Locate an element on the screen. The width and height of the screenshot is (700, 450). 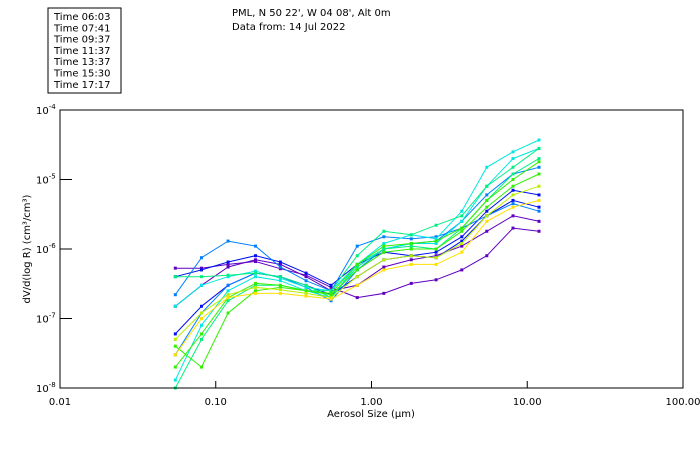
y-tick-label: 10⁻⁵ is located at coordinates (46, 180).